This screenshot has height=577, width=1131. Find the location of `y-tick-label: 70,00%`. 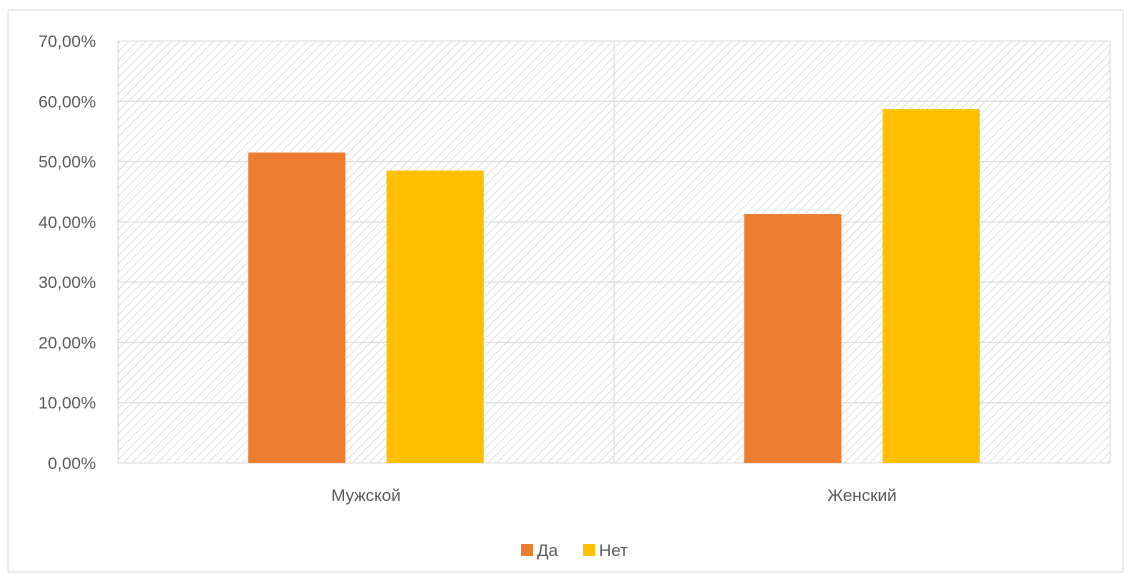

y-tick-label: 70,00% is located at coordinates (67, 41).